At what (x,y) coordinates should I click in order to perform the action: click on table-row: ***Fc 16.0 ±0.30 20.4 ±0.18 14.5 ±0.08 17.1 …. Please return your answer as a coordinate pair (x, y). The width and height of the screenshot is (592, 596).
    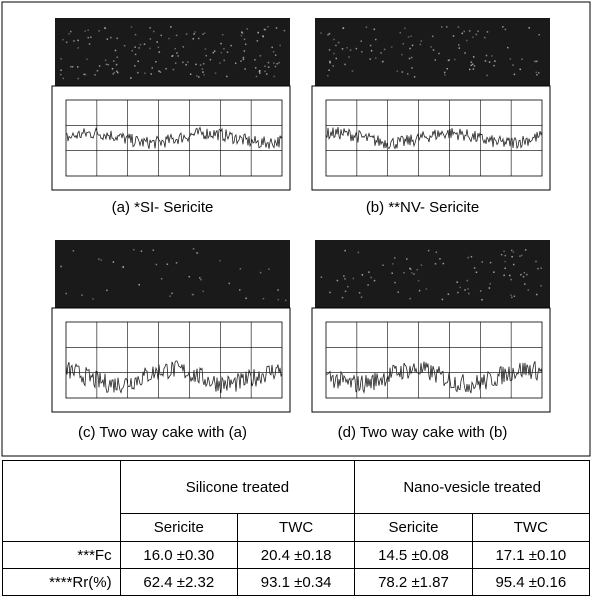
    Looking at the image, I should click on (296, 555).